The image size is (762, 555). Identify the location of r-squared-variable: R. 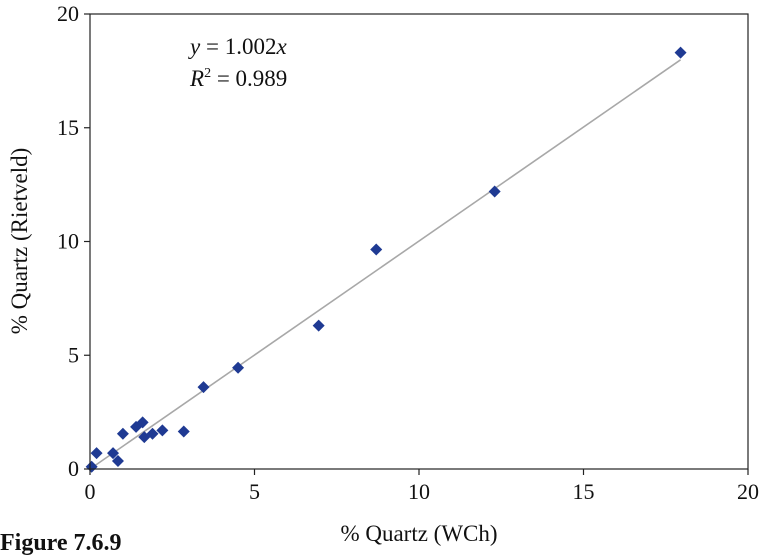
(196, 78).